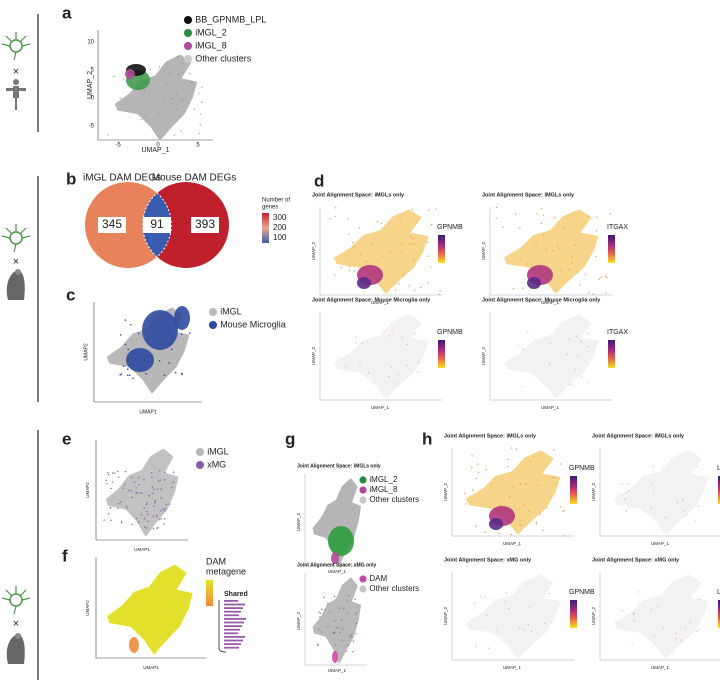 The image size is (720, 684). Describe the element at coordinates (253, 324) in the screenshot. I see `legend-label: Mouse Microglia` at that location.